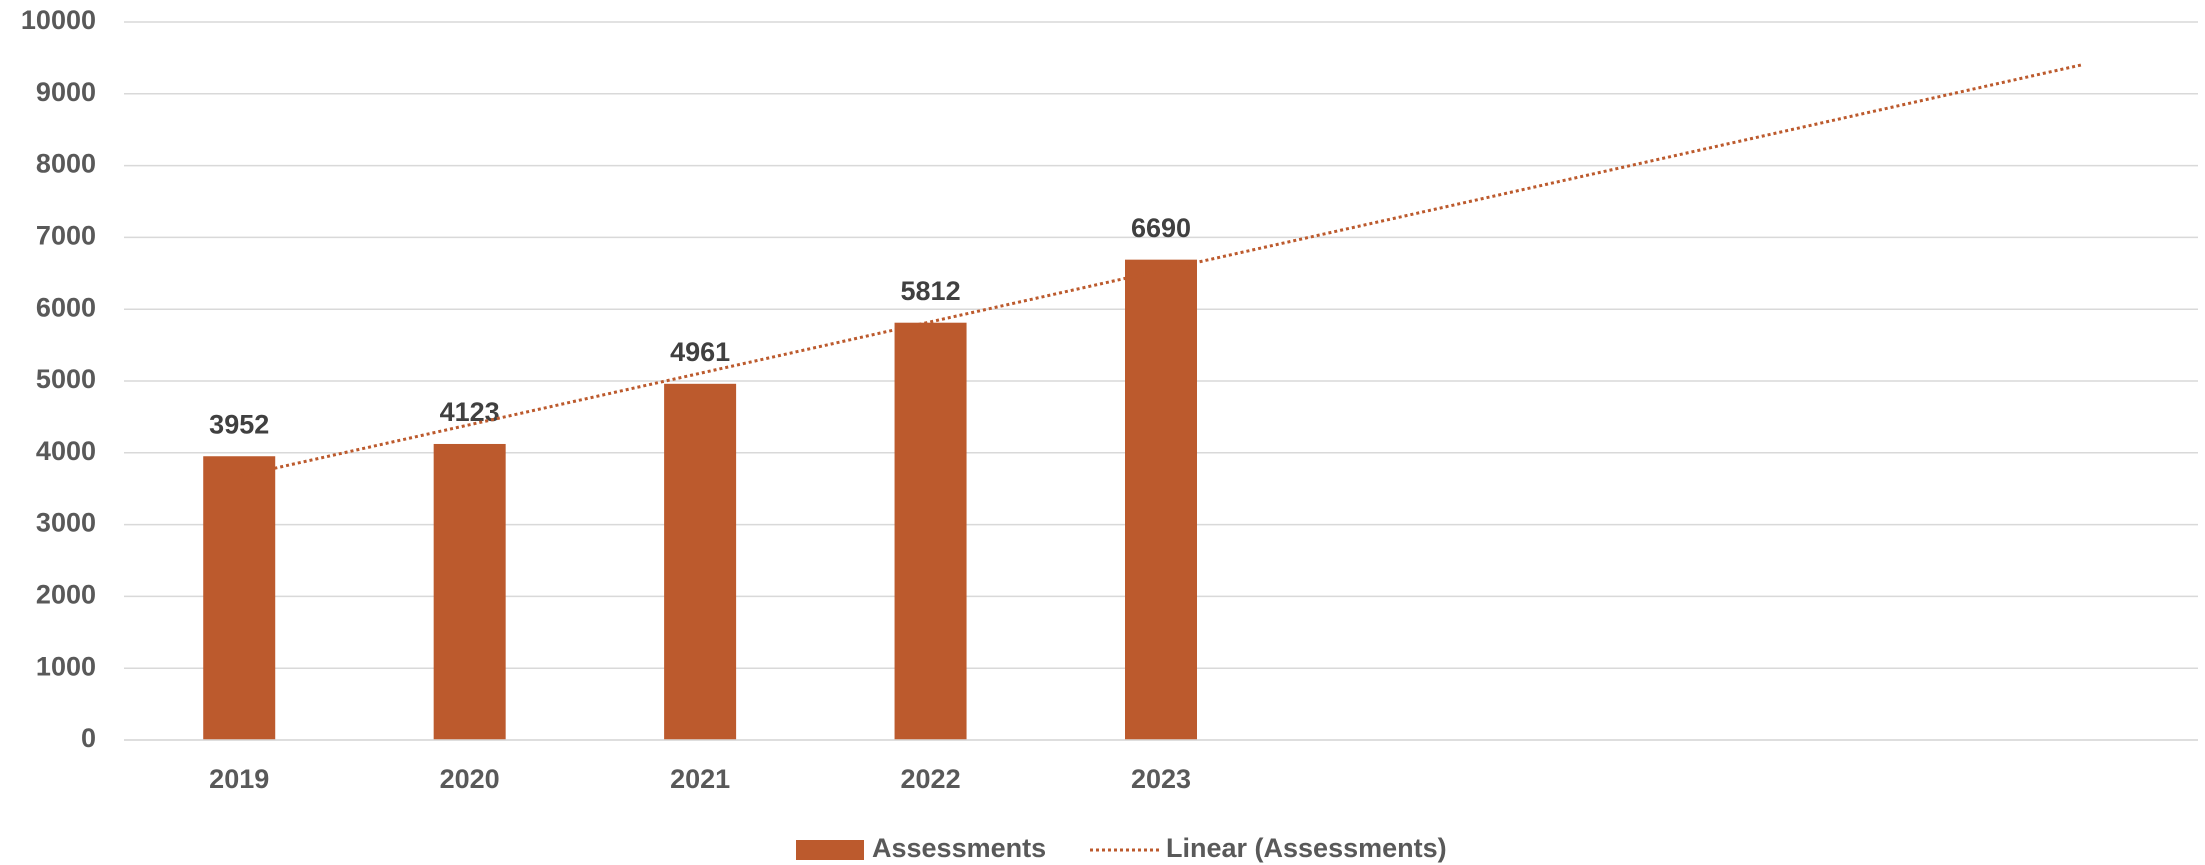  What do you see at coordinates (66, 451) in the screenshot?
I see `y-tick-label: 4000` at bounding box center [66, 451].